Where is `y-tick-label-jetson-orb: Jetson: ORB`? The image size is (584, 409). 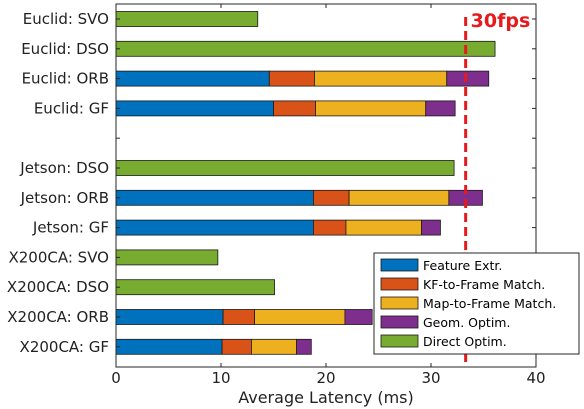
y-tick-label-jetson-orb: Jetson: ORB is located at coordinates (64, 198).